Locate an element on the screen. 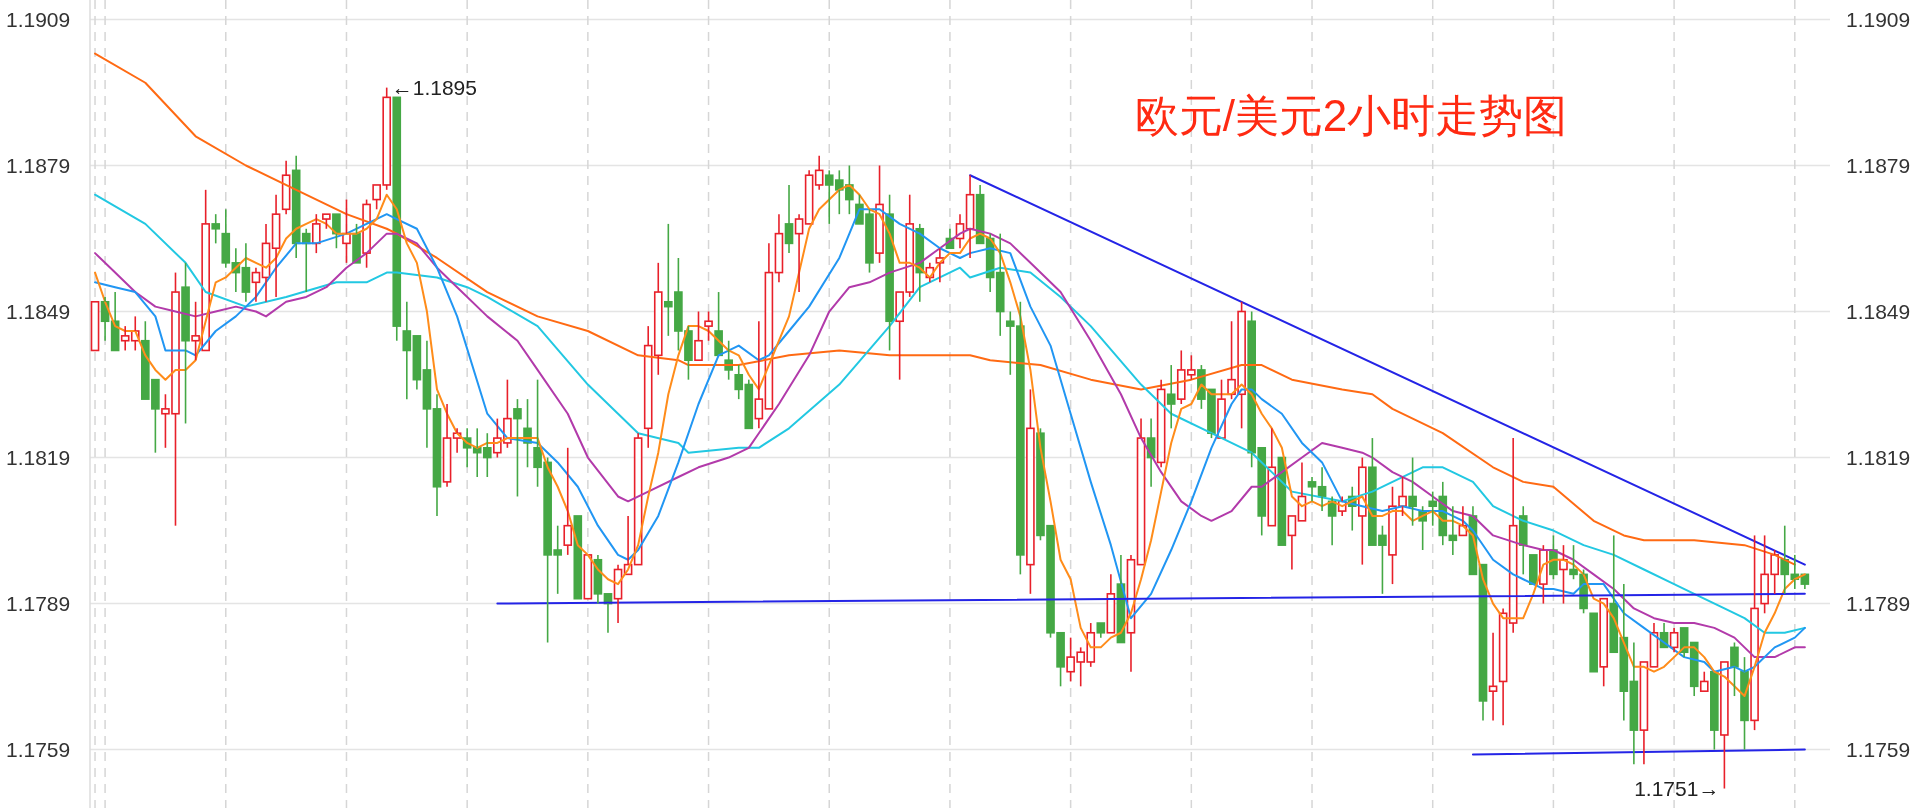 The height and width of the screenshot is (808, 1928). annotation: ←1.1895 is located at coordinates (434, 88).